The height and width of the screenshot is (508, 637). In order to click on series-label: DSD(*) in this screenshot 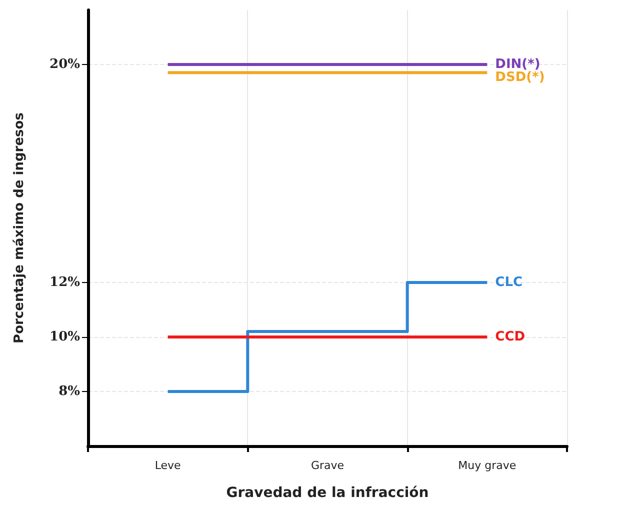, I will do `click(520, 77)`.